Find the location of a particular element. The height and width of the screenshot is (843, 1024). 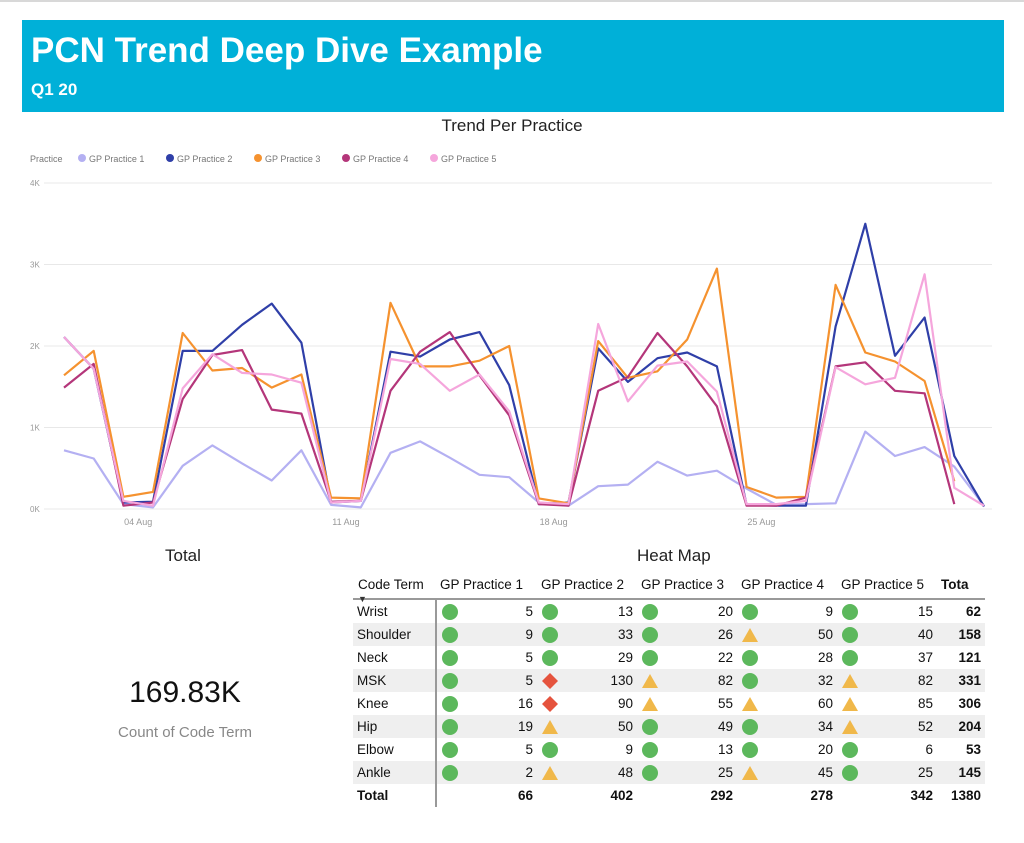

table-row: Hip 19 50 49 34 52 204 is located at coordinates (669, 726).